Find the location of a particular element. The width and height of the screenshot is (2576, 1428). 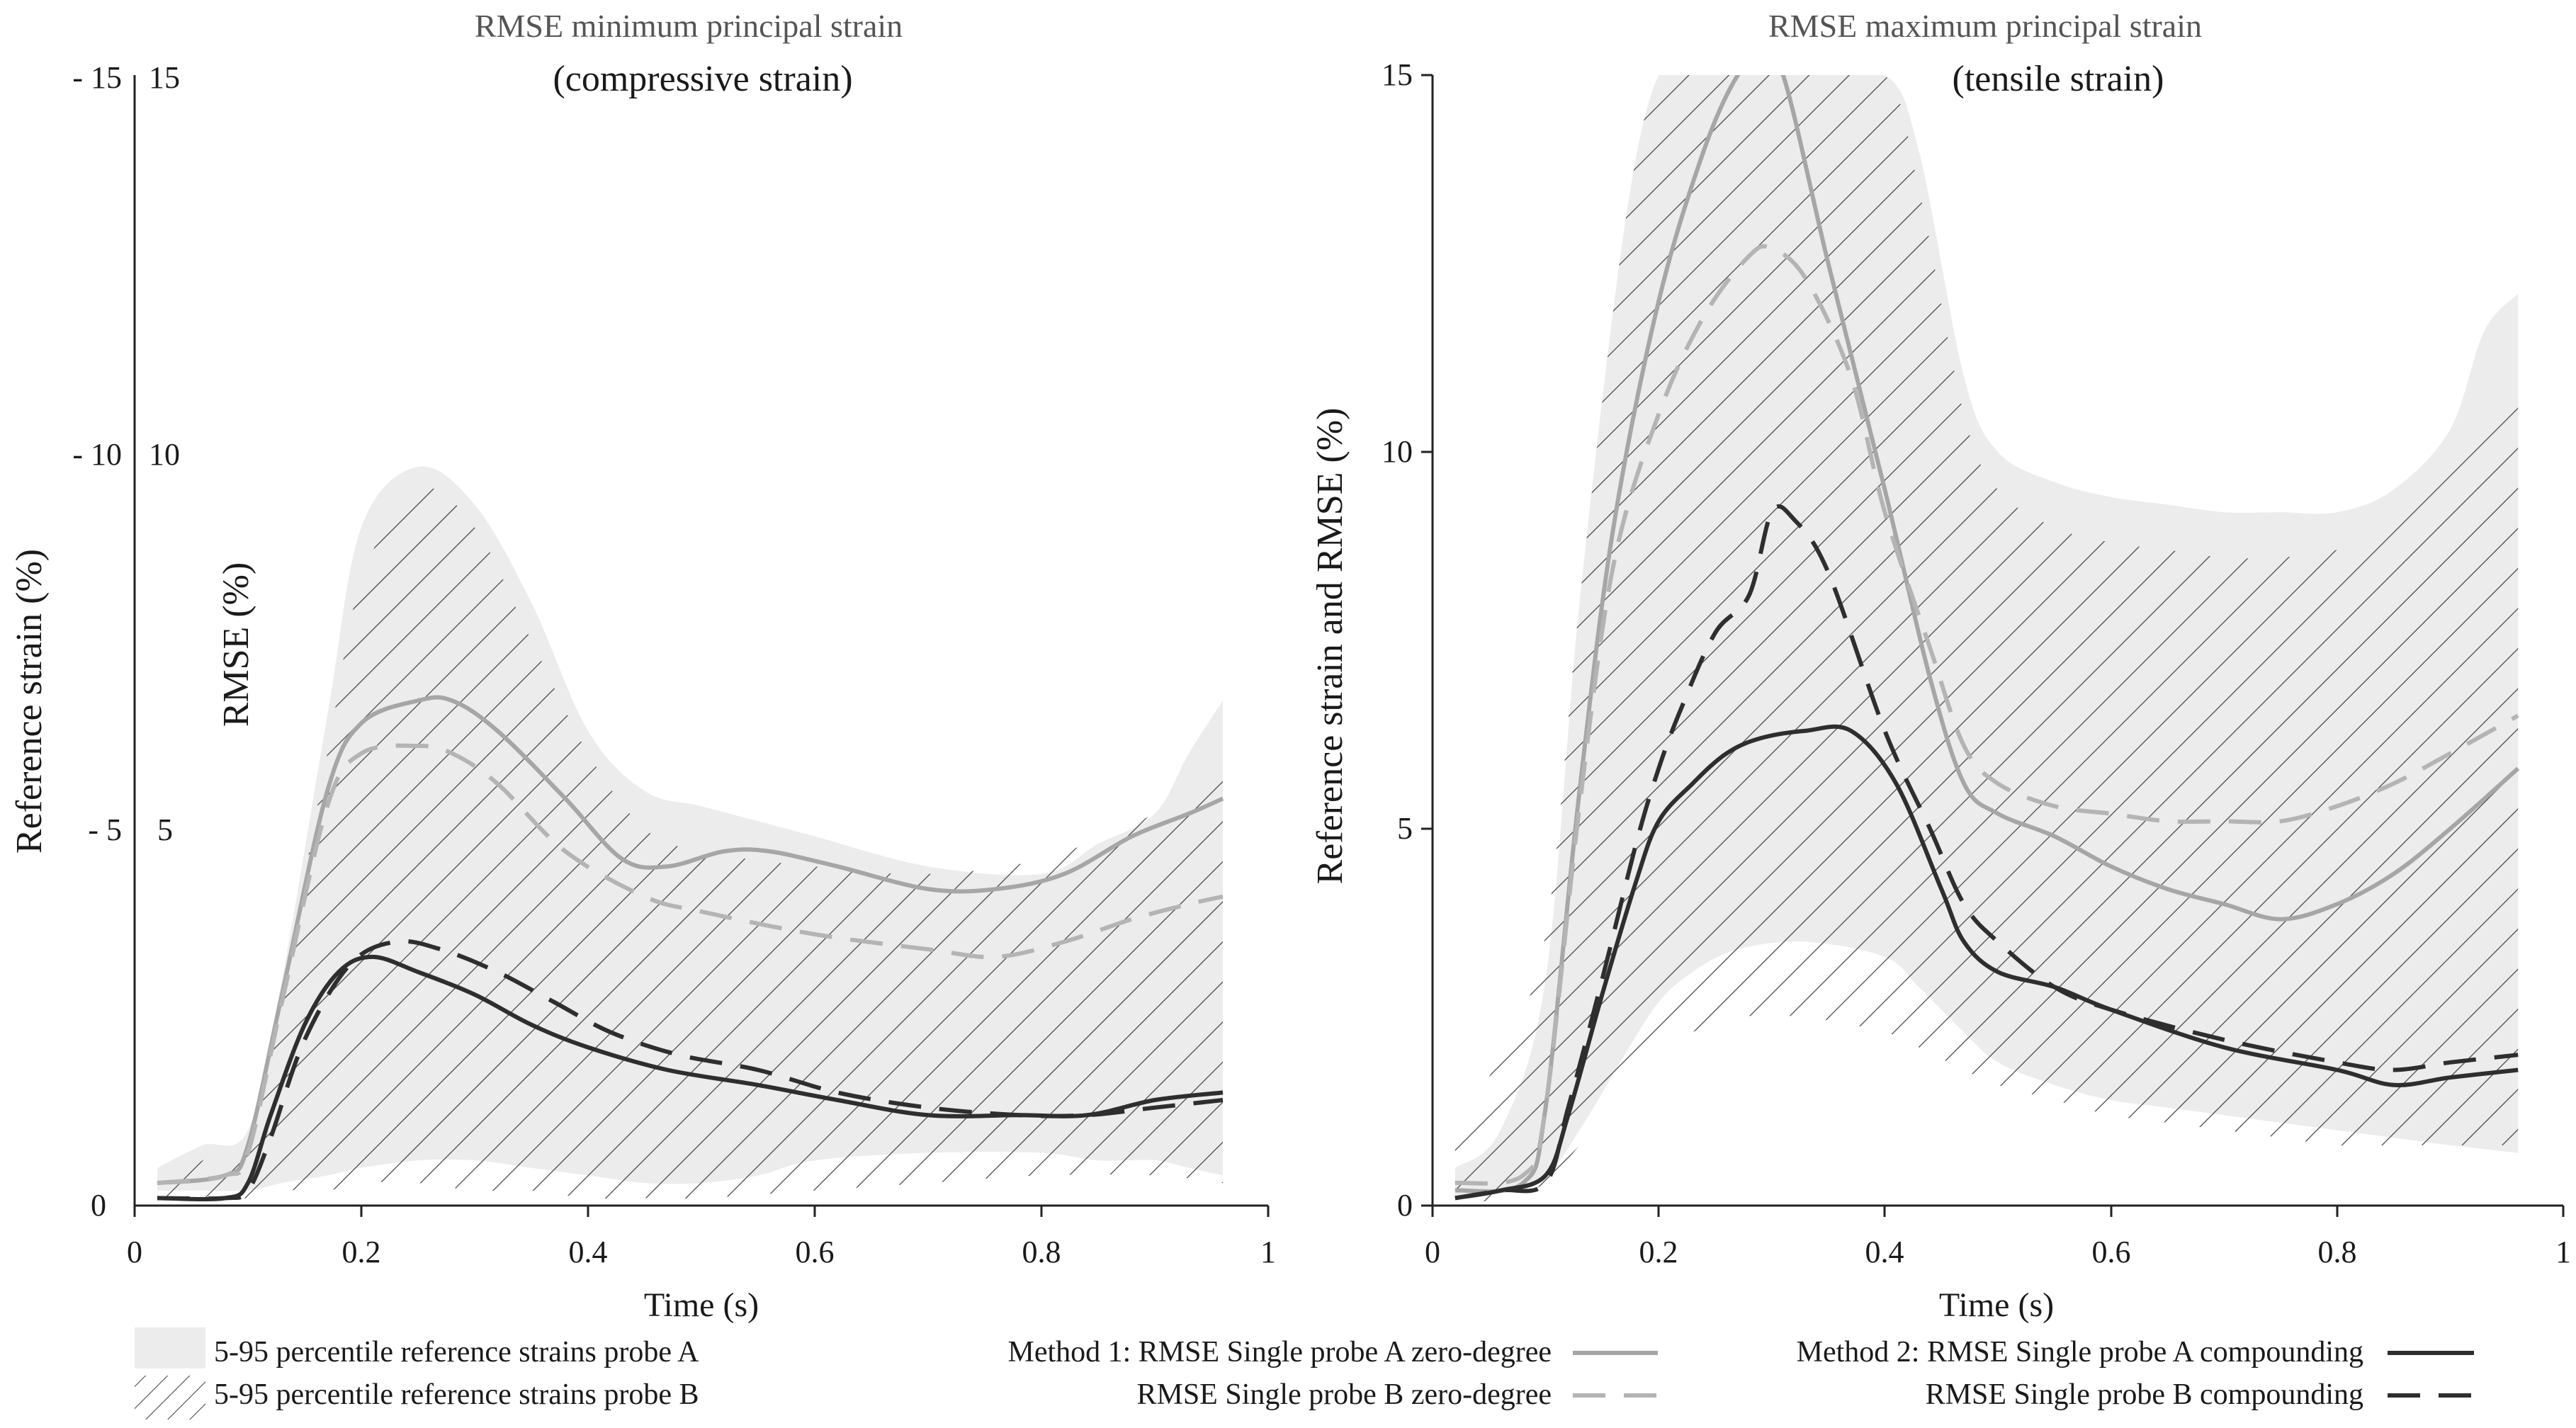

right-chart-title: RMSE maximum principal strain is located at coordinates (1985, 26).